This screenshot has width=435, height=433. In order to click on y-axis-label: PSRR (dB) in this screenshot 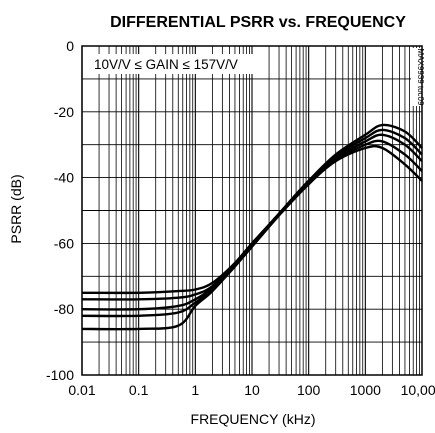, I will do `click(16, 208)`.